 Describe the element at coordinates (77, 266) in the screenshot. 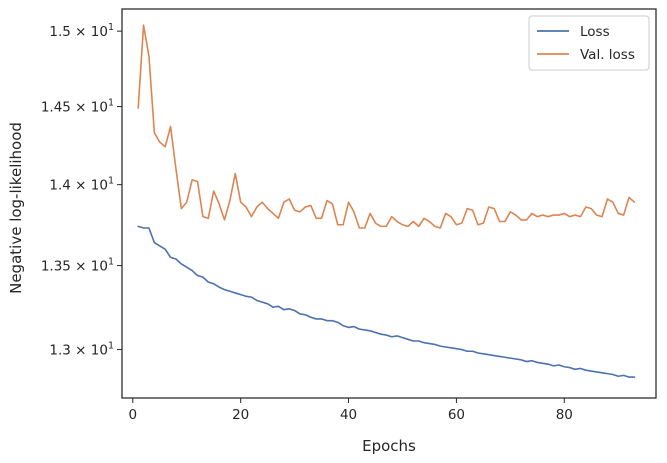

I see `y-tick-label: 1.35 × 10¹` at that location.